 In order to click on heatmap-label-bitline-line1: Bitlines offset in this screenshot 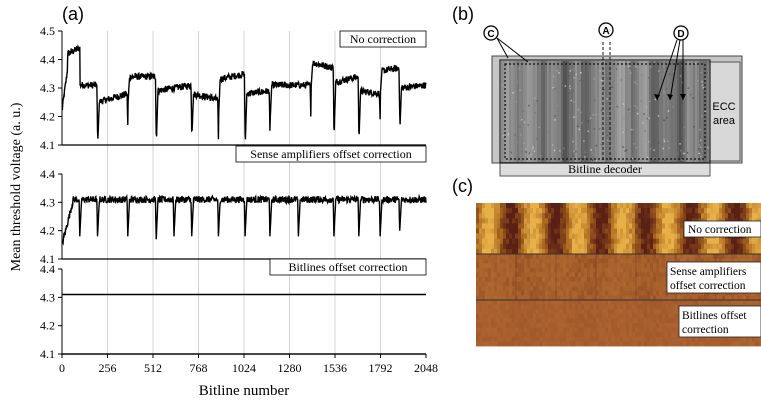, I will do `click(714, 316)`.